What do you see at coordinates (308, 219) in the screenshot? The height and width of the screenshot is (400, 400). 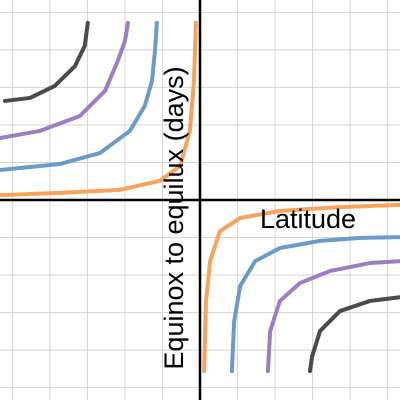 I see `x-axis-label: Latitude` at bounding box center [308, 219].